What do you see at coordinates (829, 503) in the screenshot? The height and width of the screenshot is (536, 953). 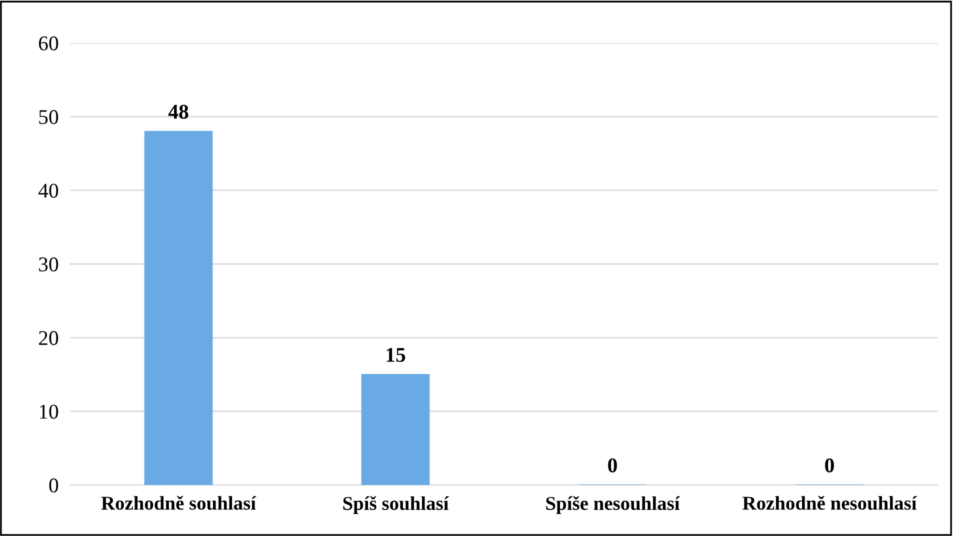 I see `x-tick-label: Rozhodně nesouhlasí` at bounding box center [829, 503].